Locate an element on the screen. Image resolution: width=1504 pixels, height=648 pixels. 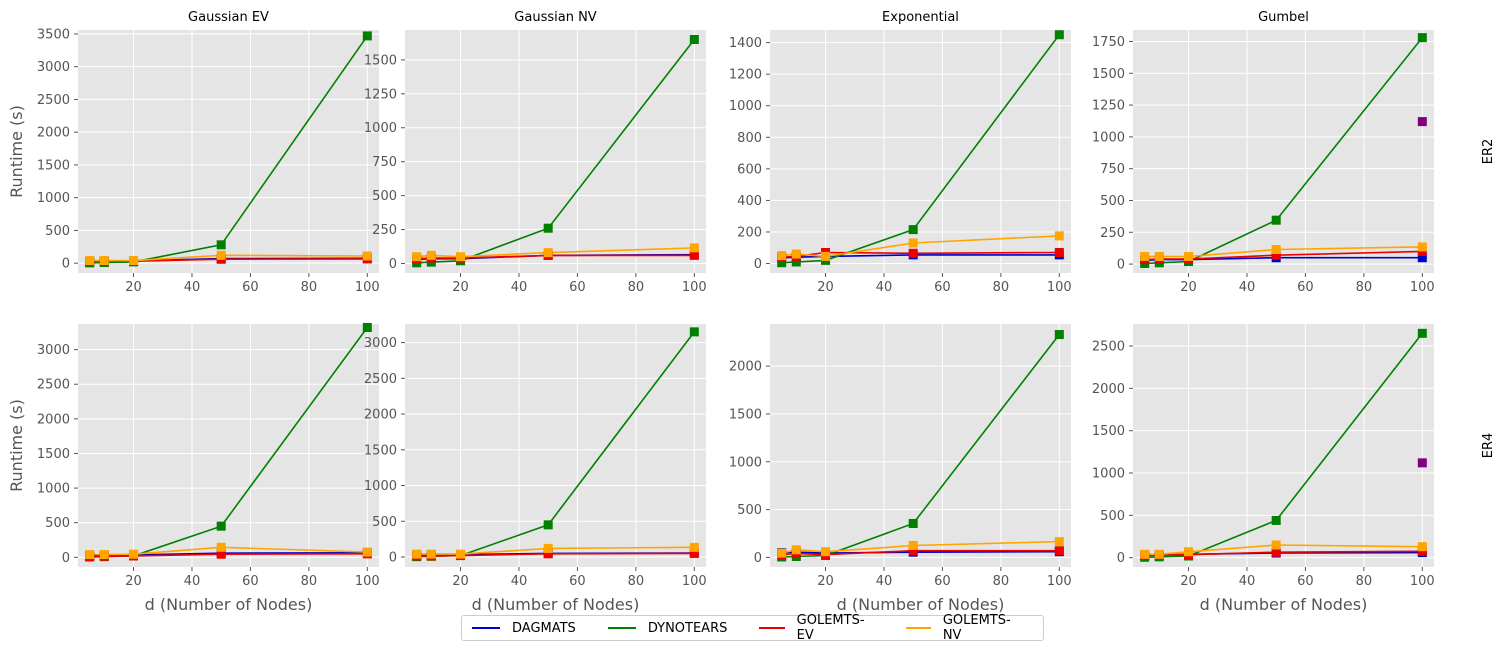
chart-title: Gaussian EV is located at coordinates (228, 17).